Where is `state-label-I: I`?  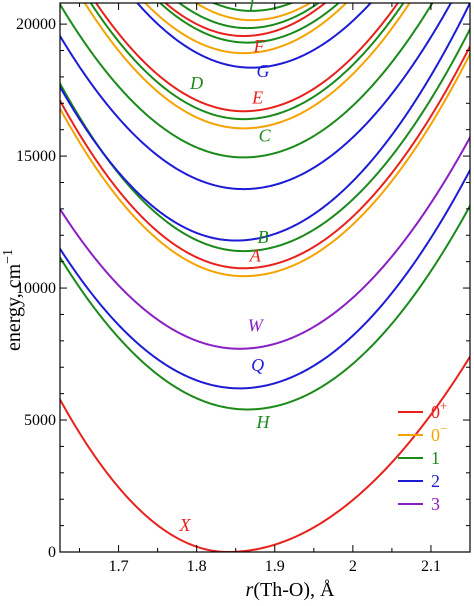
state-label-I: I is located at coordinates (251, 7).